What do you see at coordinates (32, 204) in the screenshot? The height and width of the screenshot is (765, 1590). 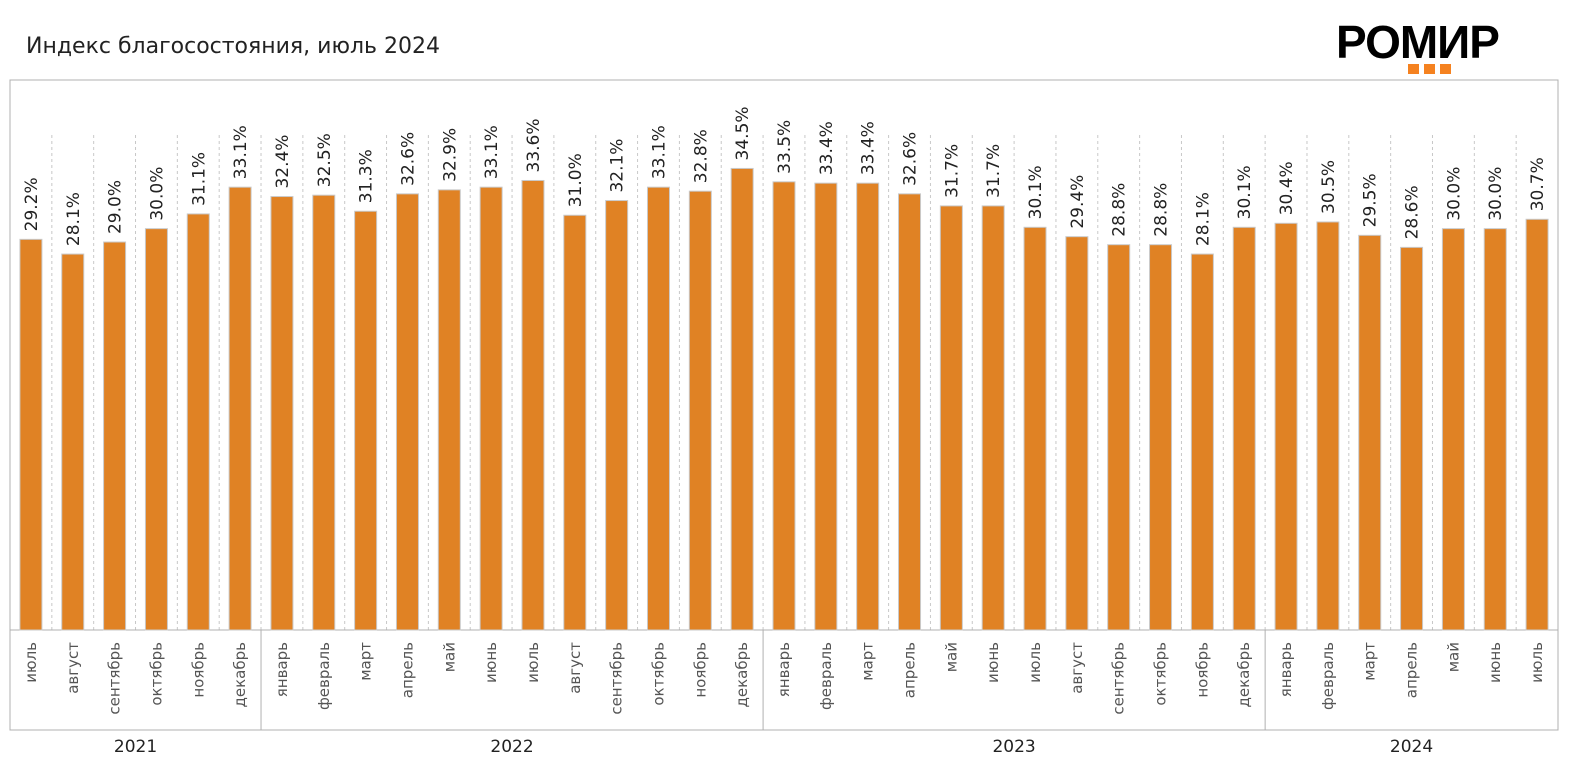 I see `data-label: 29.2%` at bounding box center [32, 204].